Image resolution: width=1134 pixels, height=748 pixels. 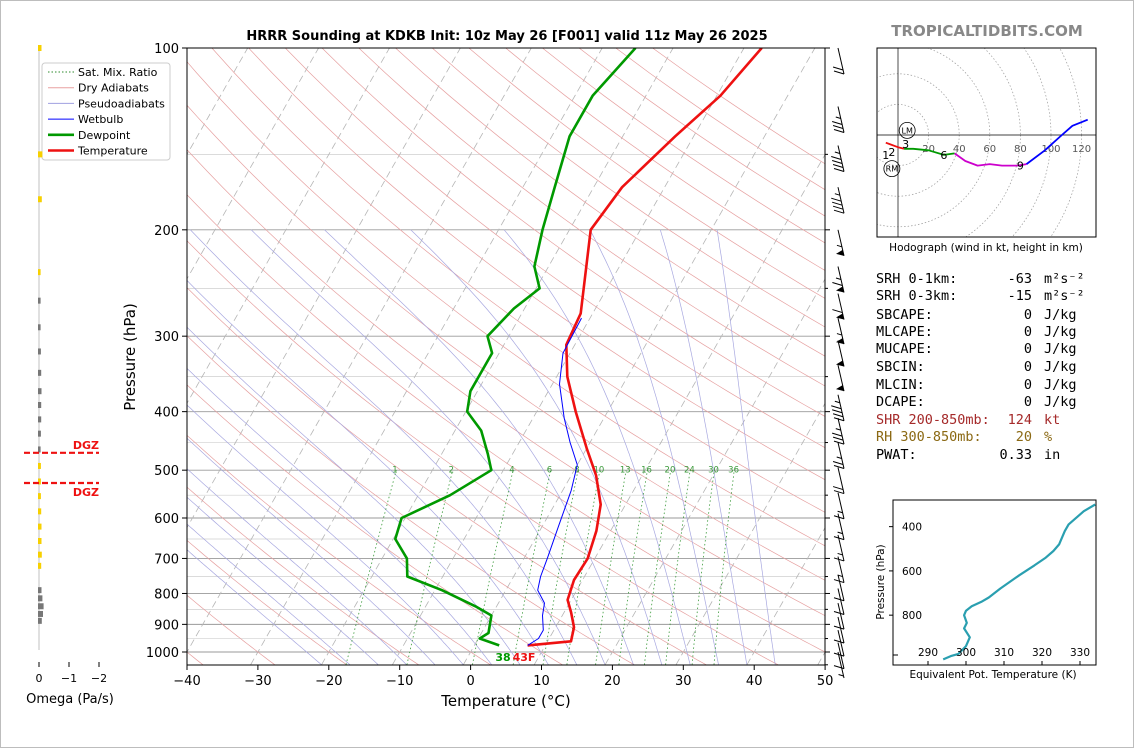 What do you see at coordinates (112, 151) in the screenshot?
I see `legend-label: Temperature` at bounding box center [112, 151].